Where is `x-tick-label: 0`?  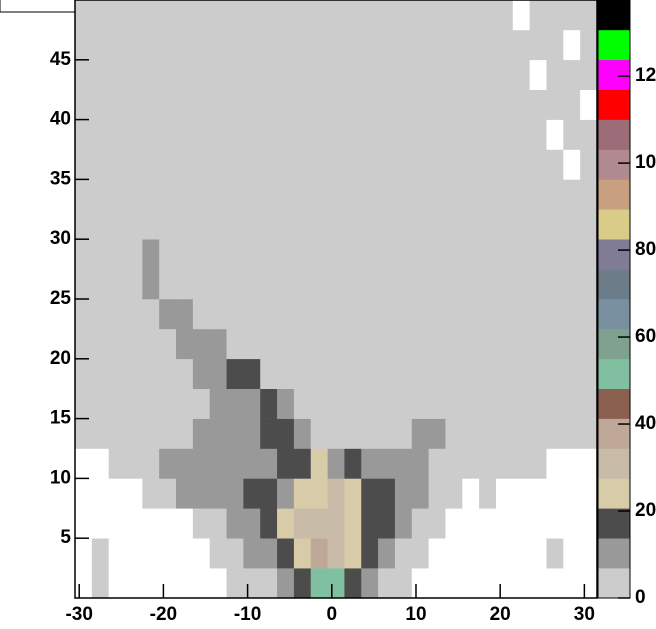 x-tick-label: 0 is located at coordinates (332, 614).